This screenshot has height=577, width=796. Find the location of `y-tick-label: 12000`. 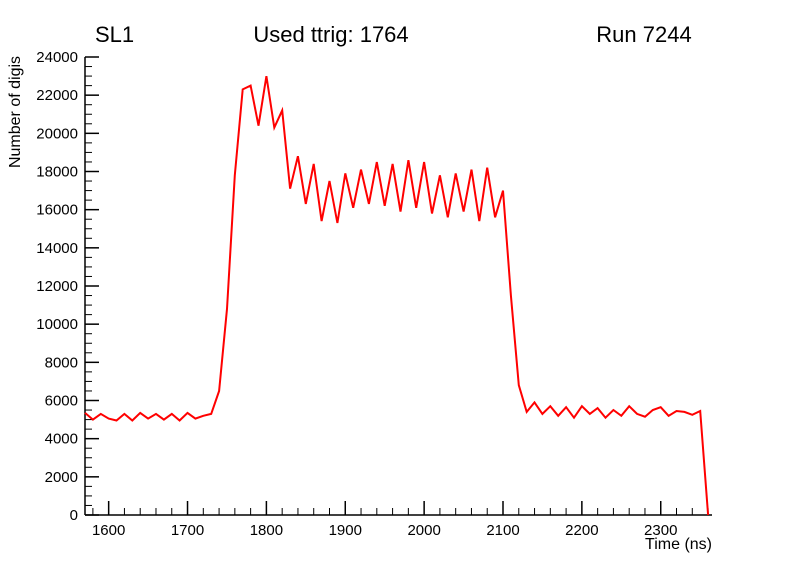

y-tick-label: 12000 is located at coordinates (57, 286).